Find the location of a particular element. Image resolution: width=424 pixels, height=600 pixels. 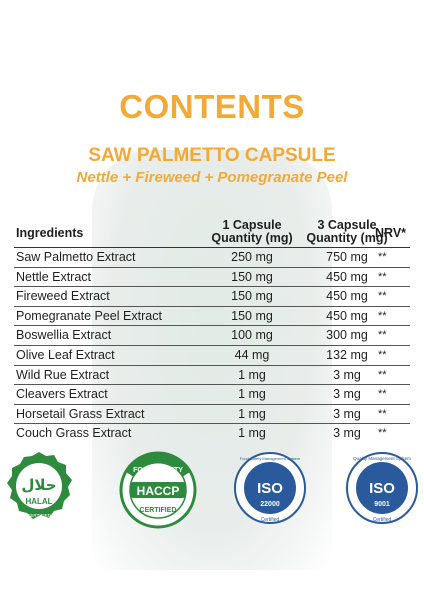

ingredient-name: Nettle Extract is located at coordinates (54, 276).